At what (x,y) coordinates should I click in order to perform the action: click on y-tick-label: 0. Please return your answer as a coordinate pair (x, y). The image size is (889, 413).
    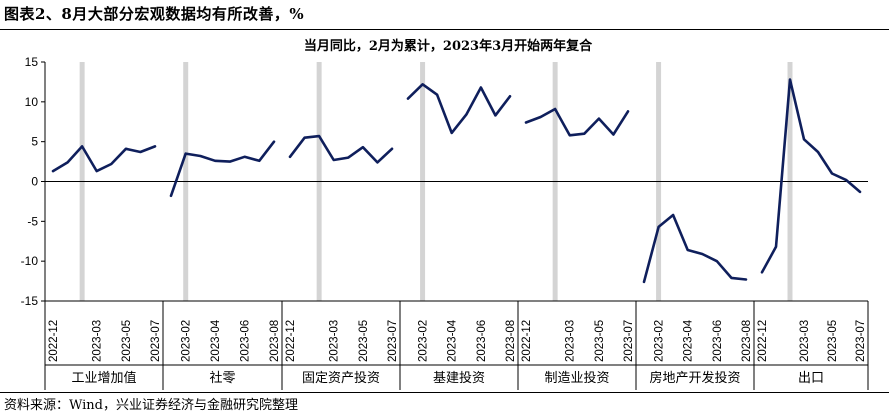
    Looking at the image, I should click on (34, 182).